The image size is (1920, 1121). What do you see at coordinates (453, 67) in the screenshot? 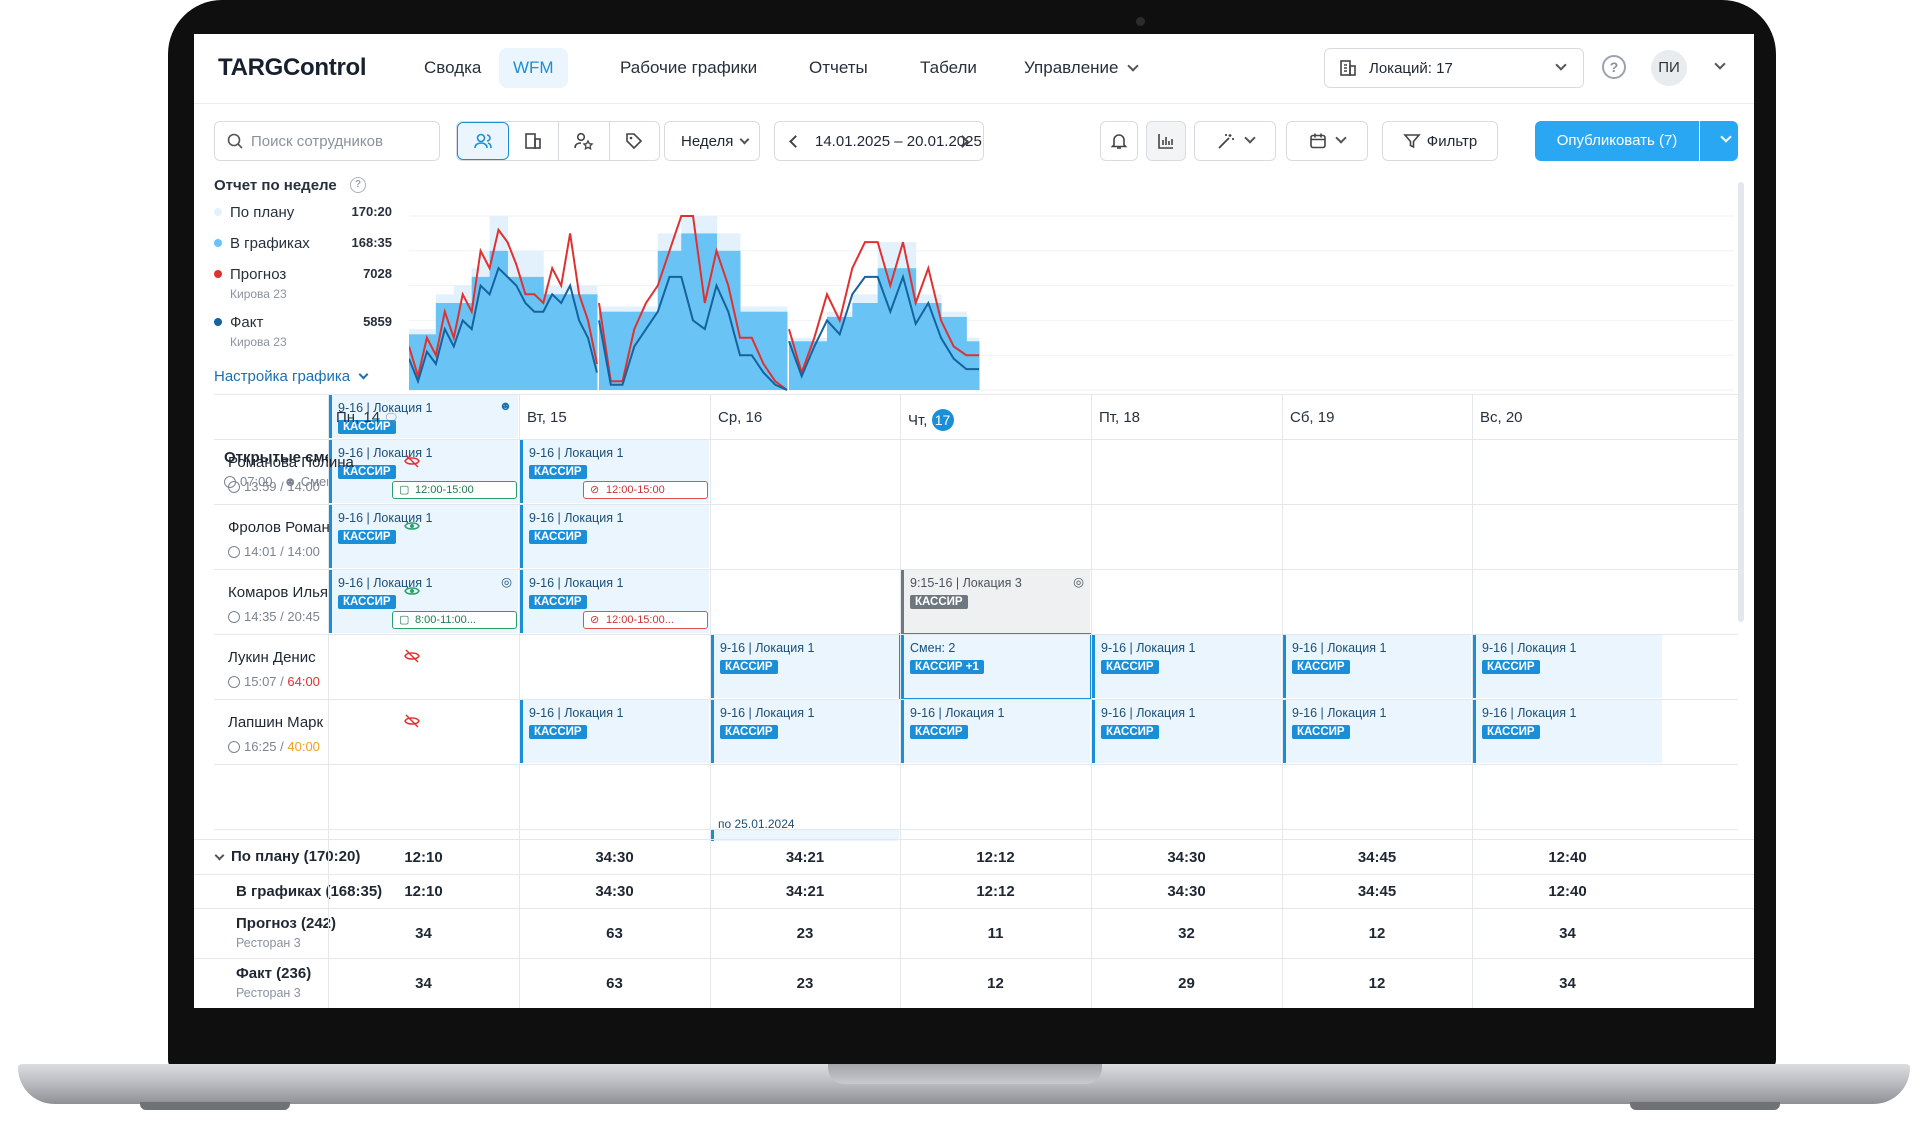
I see `nav-summary: Сводка` at bounding box center [453, 67].